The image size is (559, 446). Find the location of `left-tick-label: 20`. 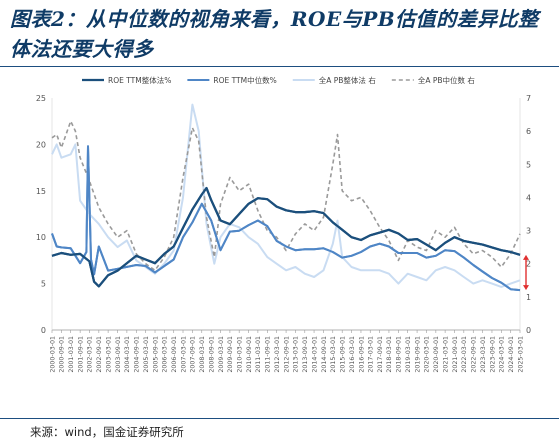

left-tick-label: 20 is located at coordinates (41, 144).